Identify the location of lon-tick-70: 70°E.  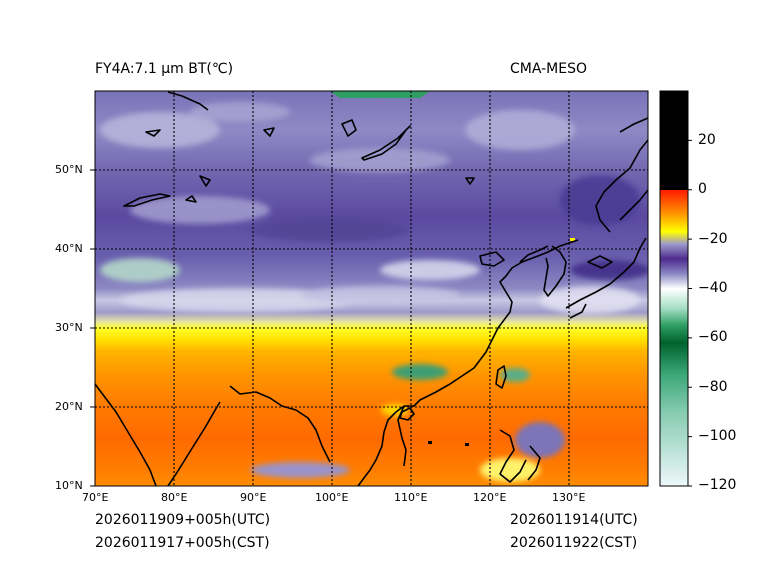
(95, 497).